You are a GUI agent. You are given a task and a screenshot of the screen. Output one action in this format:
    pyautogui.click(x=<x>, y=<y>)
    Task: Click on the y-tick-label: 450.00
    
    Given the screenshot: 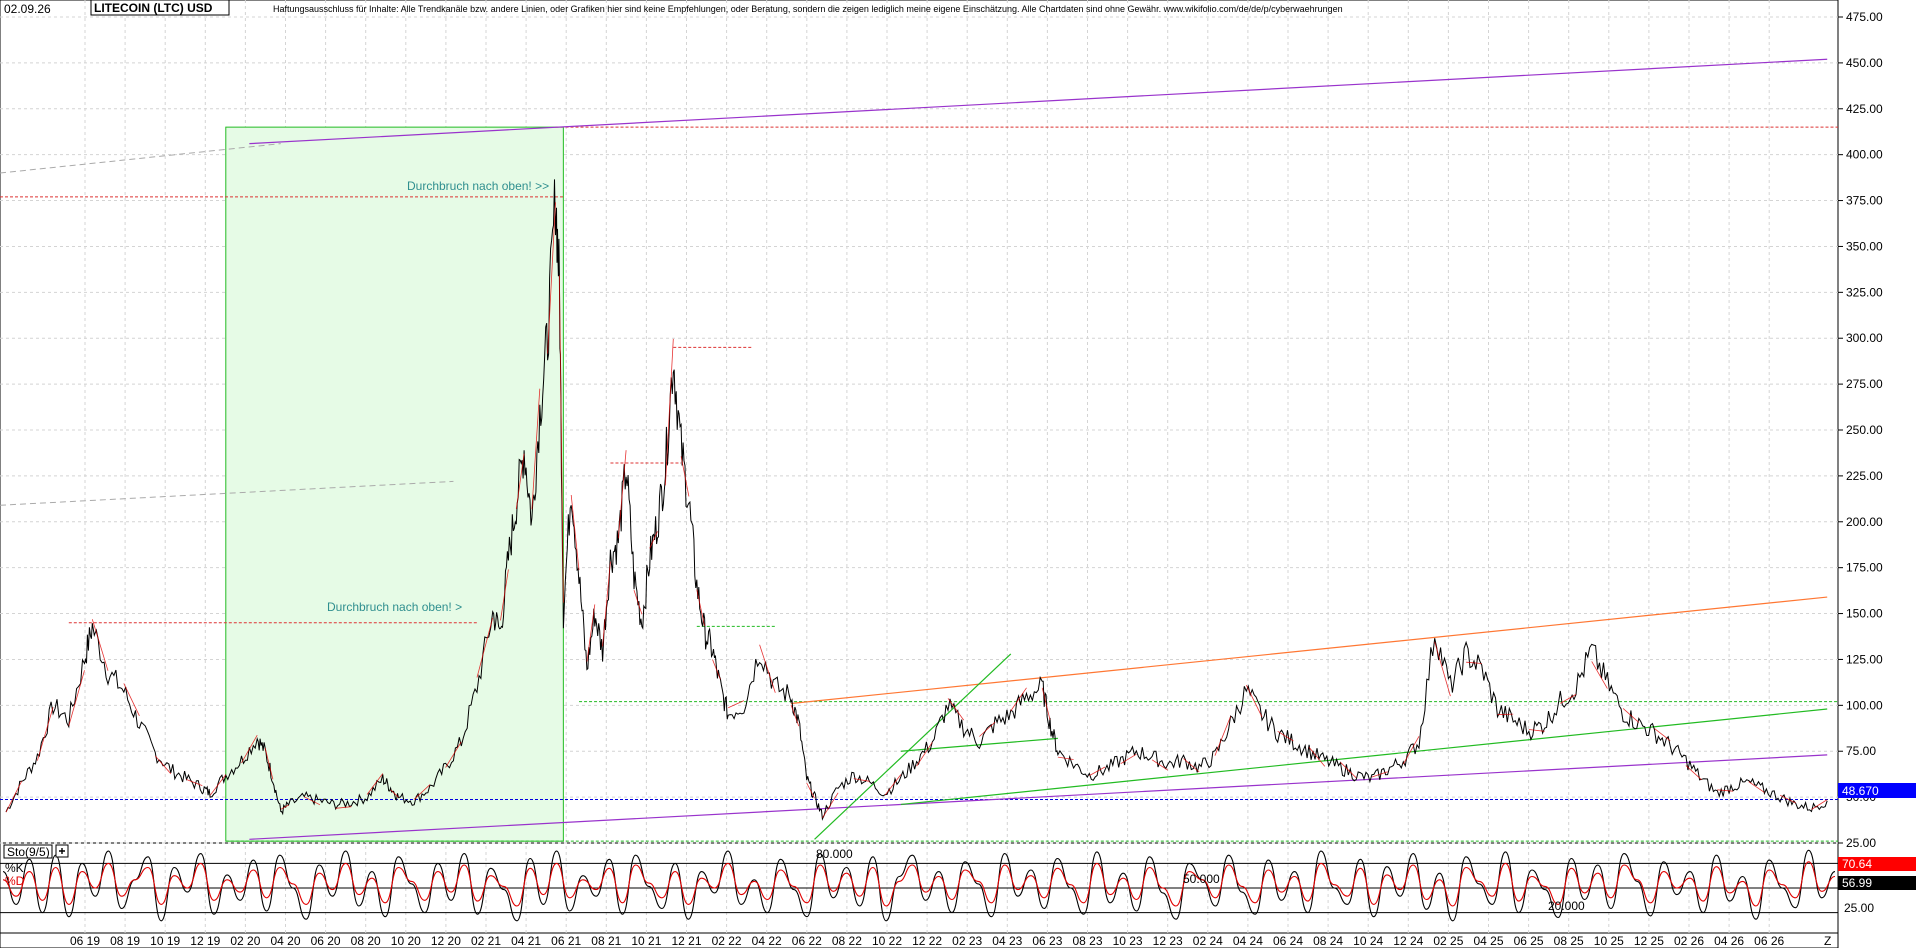 What is the action you would take?
    pyautogui.click(x=1864, y=63)
    